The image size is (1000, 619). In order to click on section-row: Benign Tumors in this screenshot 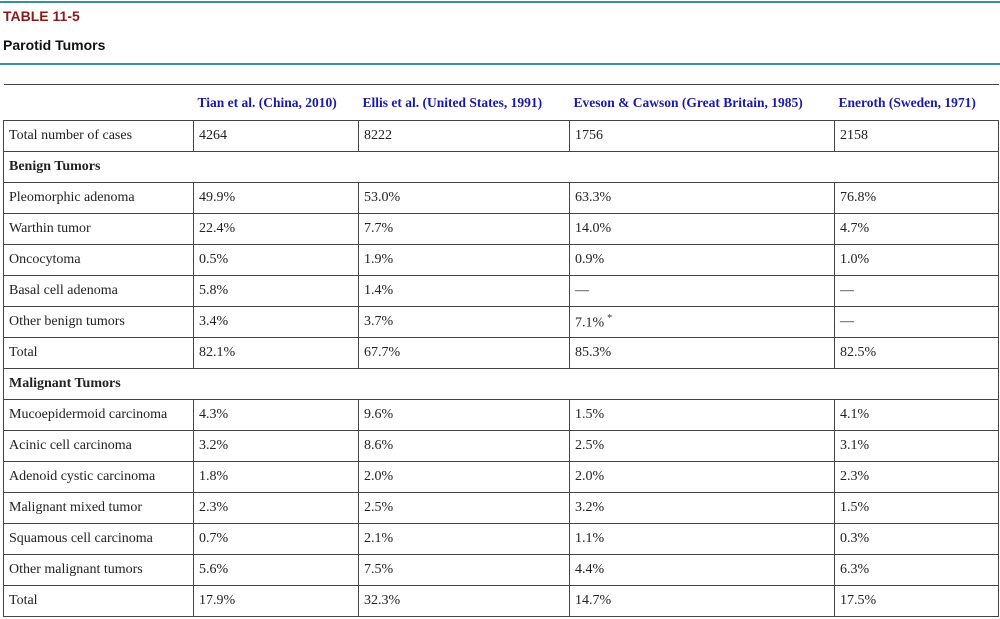, I will do `click(501, 167)`.